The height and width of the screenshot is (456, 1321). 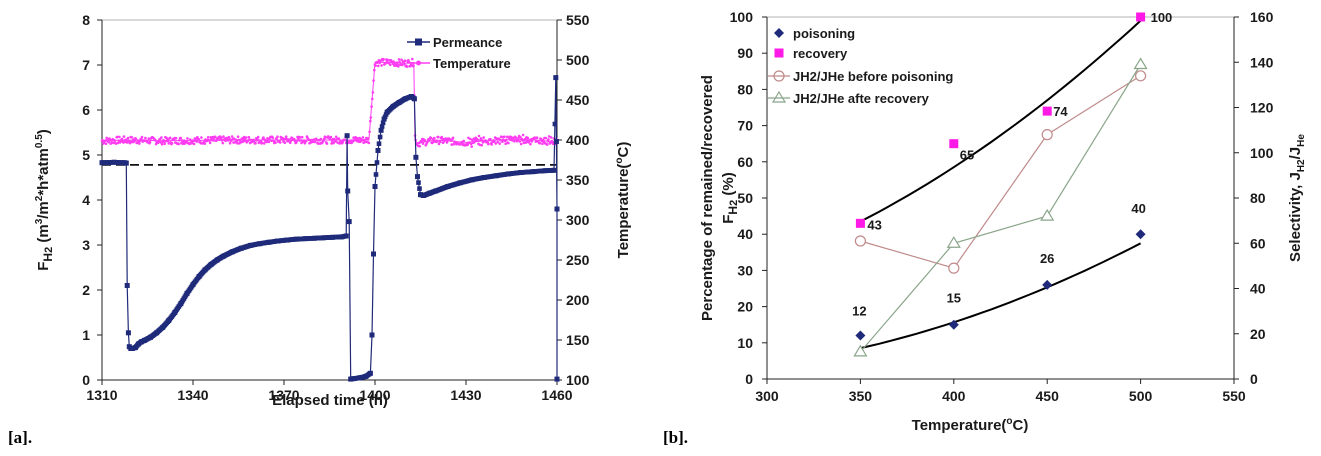 What do you see at coordinates (745, 126) in the screenshot?
I see `y-tick-label-b: 70` at bounding box center [745, 126].